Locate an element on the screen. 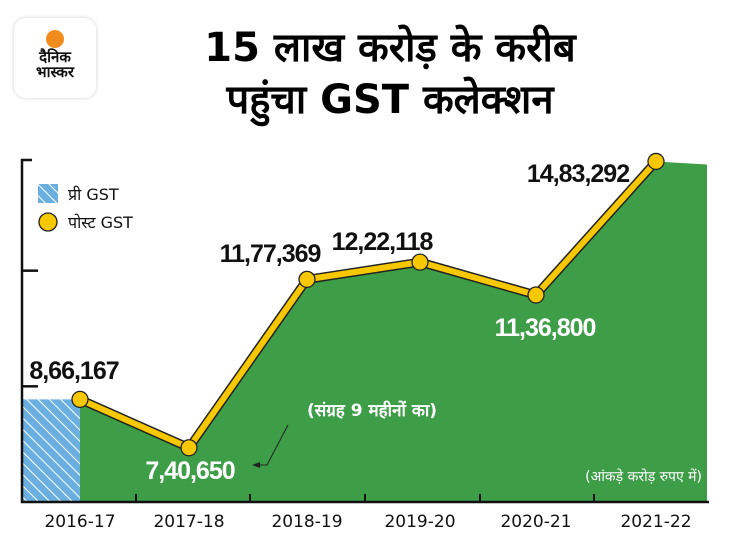 Image resolution: width=730 pixels, height=548 pixels. dainik-bhaskar-logo: दैनिक भास्कर is located at coordinates (55, 58).